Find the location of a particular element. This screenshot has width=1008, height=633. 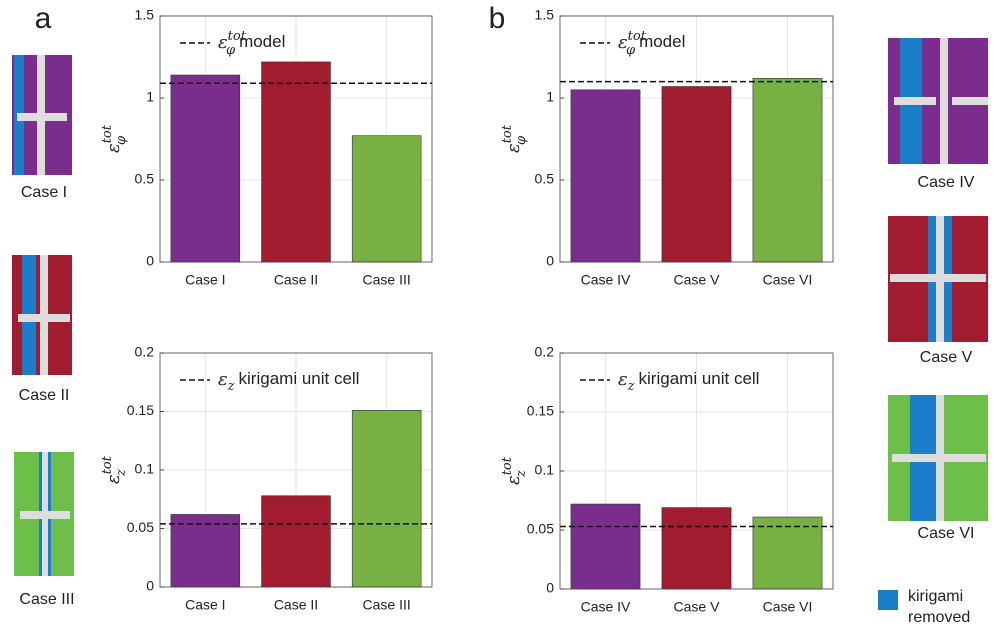

case-label: Case VI is located at coordinates (946, 533).